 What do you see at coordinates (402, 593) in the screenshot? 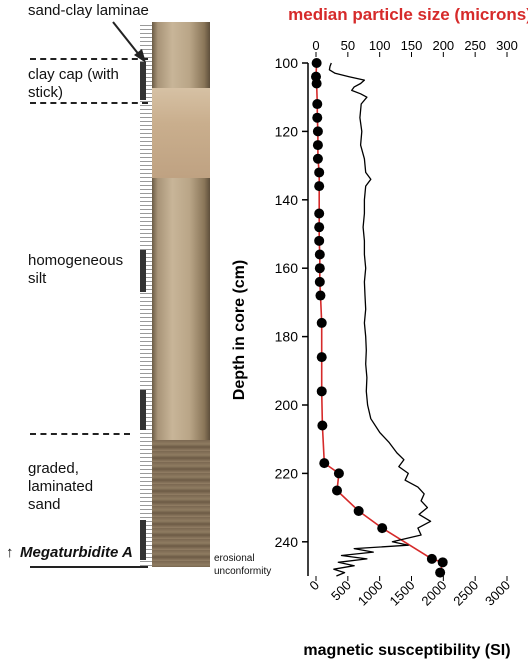
I see `bottom-tick-label: 1500` at bounding box center [402, 593].